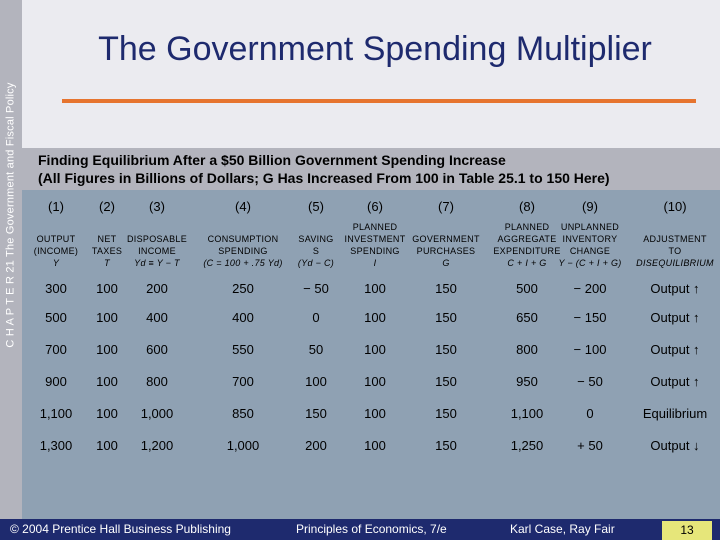 The width and height of the screenshot is (720, 540). What do you see at coordinates (107, 251) in the screenshot?
I see `column-header-line: TAXES` at bounding box center [107, 251].